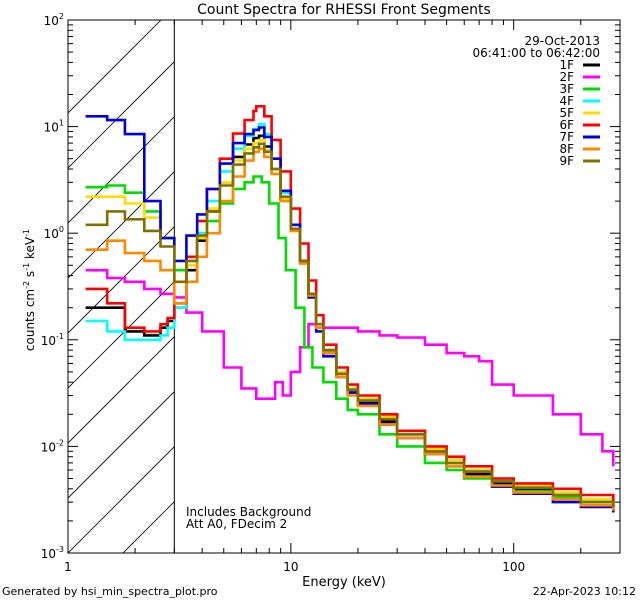 The height and width of the screenshot is (600, 640). I want to click on x-tick-label: 1, so click(68, 567).